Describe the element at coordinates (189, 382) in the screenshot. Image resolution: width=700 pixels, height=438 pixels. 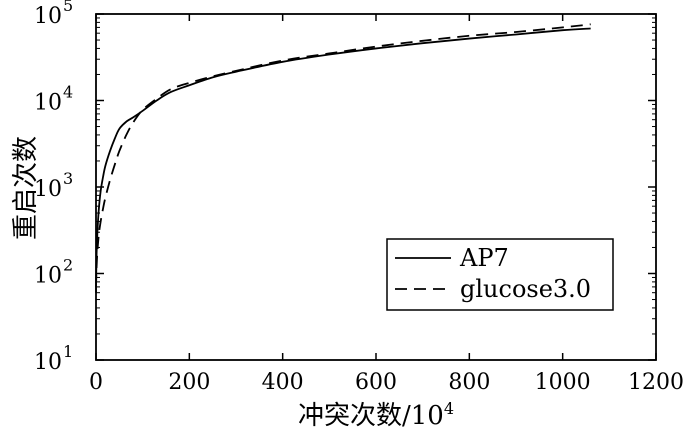
I see `x-tick-label: 200` at that location.